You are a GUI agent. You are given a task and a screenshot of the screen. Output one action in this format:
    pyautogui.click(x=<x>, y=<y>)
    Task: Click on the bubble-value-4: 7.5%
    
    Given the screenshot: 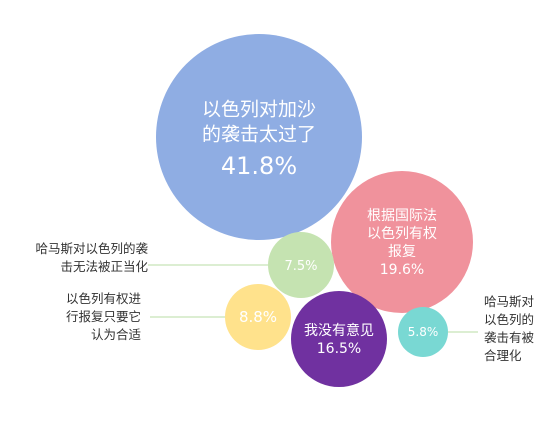 What is the action you would take?
    pyautogui.click(x=300, y=266)
    